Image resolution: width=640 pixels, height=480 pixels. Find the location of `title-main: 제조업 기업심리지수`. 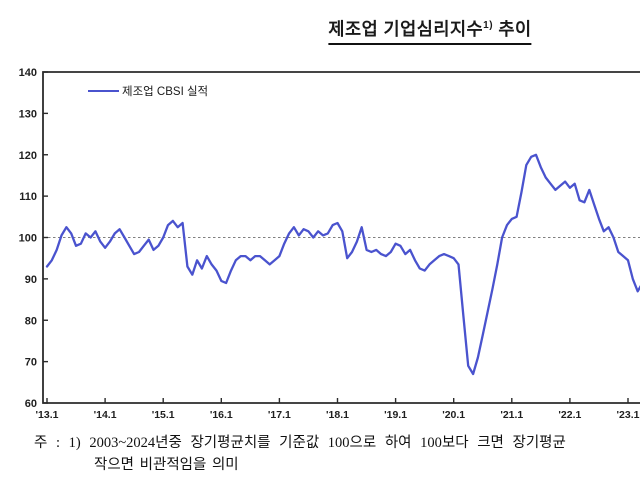

title-main: 제조업 기업심리지수 is located at coordinates (406, 29).